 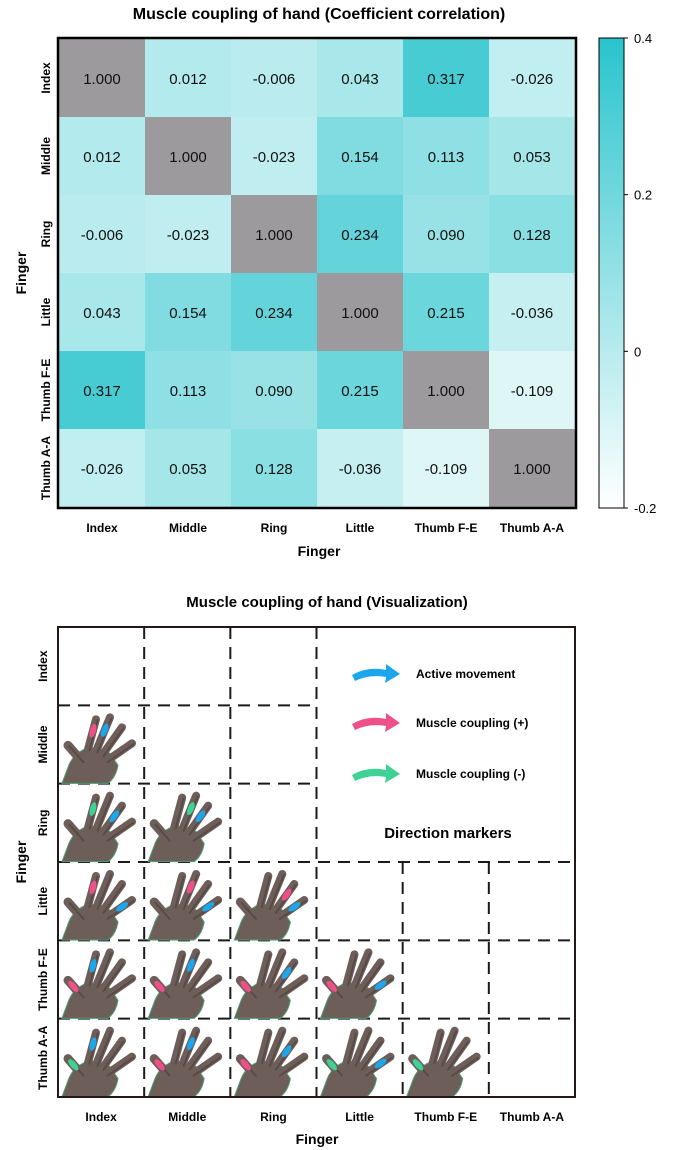 What do you see at coordinates (446, 156) in the screenshot?
I see `heatmap-cell-r1-c4` at bounding box center [446, 156].